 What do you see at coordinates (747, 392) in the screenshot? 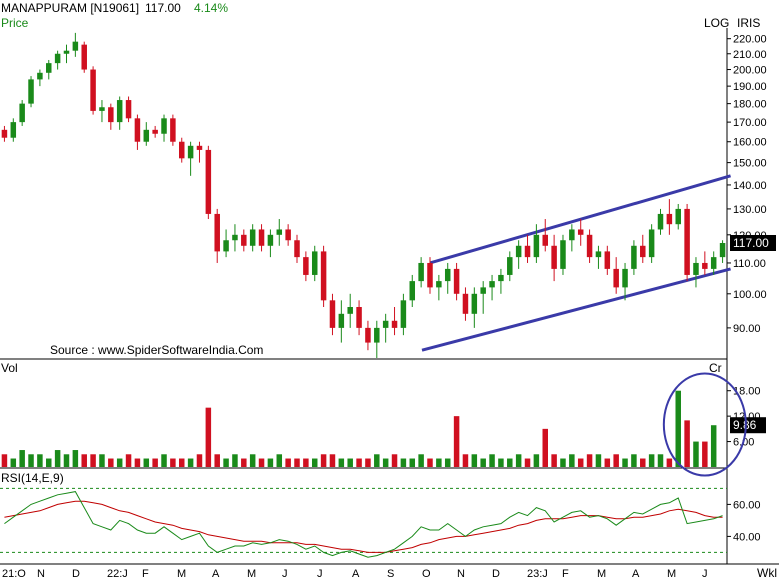
I see `volume-tick-label: 18.00` at bounding box center [747, 392].